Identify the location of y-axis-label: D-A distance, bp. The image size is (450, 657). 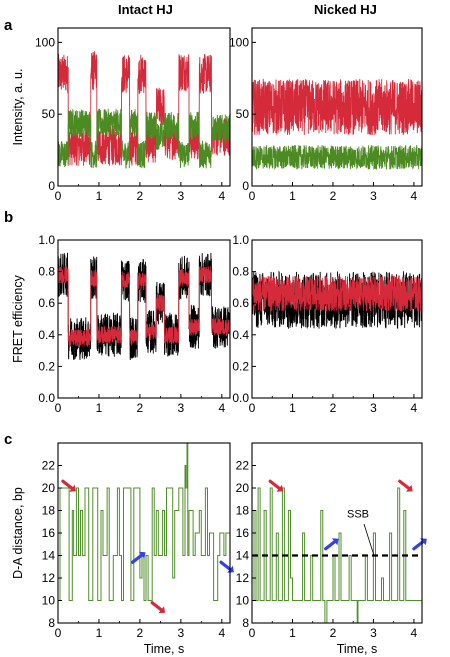
(18, 533).